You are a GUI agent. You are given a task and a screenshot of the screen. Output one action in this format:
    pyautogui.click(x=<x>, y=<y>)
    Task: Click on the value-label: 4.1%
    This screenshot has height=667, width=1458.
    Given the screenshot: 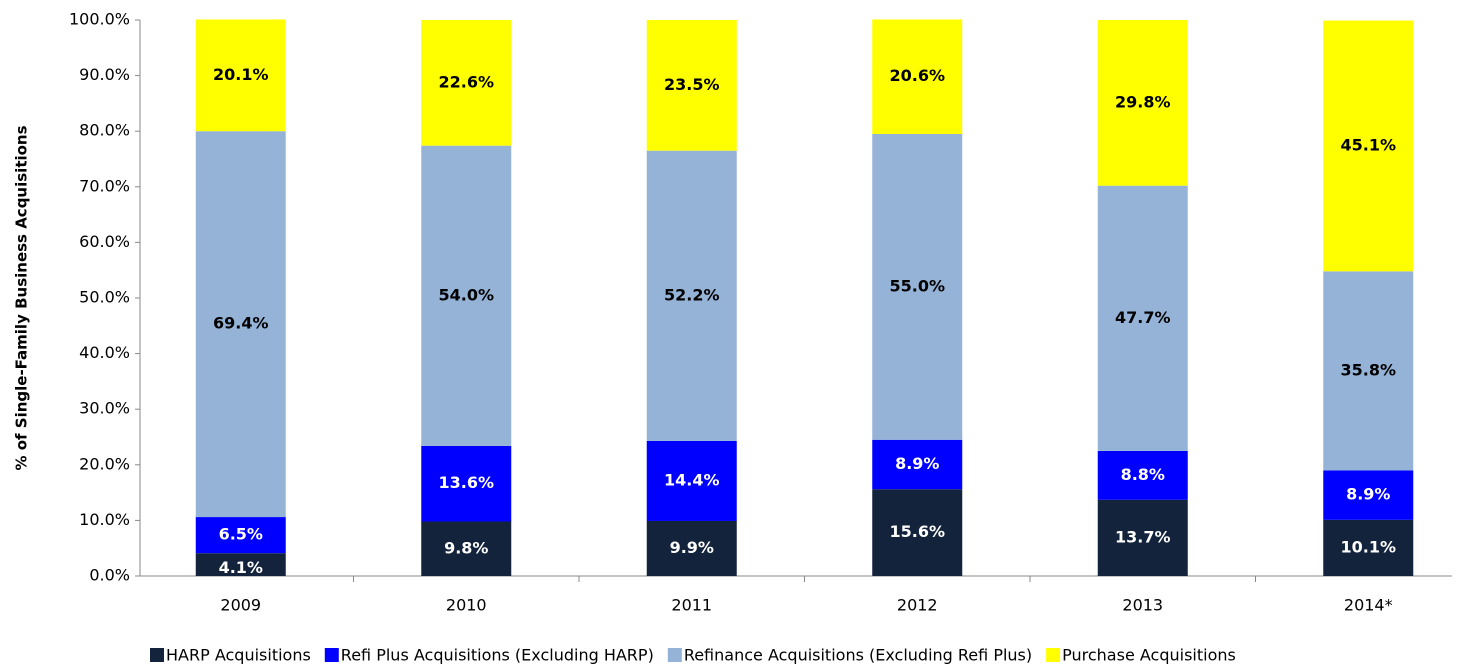 What is the action you would take?
    pyautogui.click(x=241, y=567)
    